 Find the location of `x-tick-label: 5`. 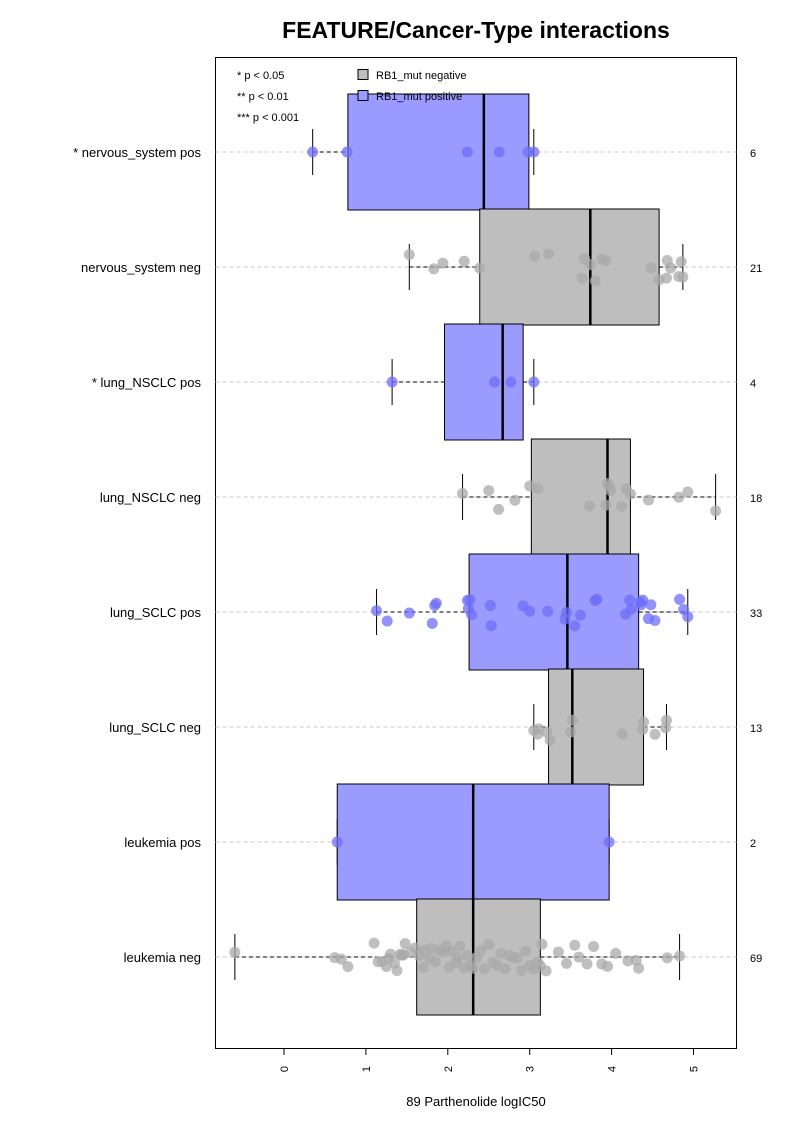

x-tick-label: 5 is located at coordinates (695, 1069).